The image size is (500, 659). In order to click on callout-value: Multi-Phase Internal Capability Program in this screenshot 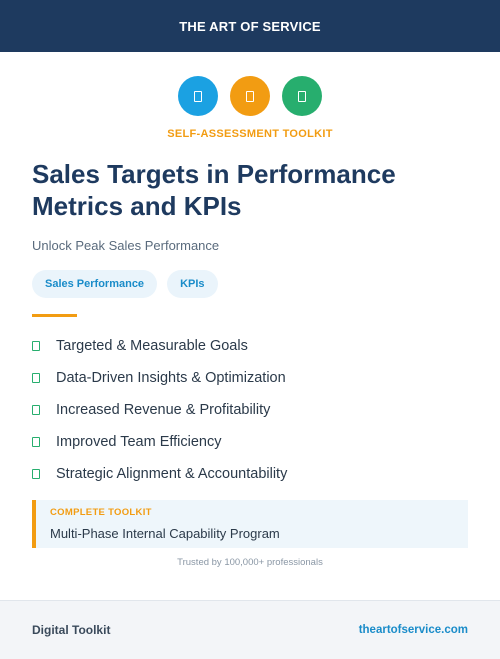, I will do `click(165, 533)`.